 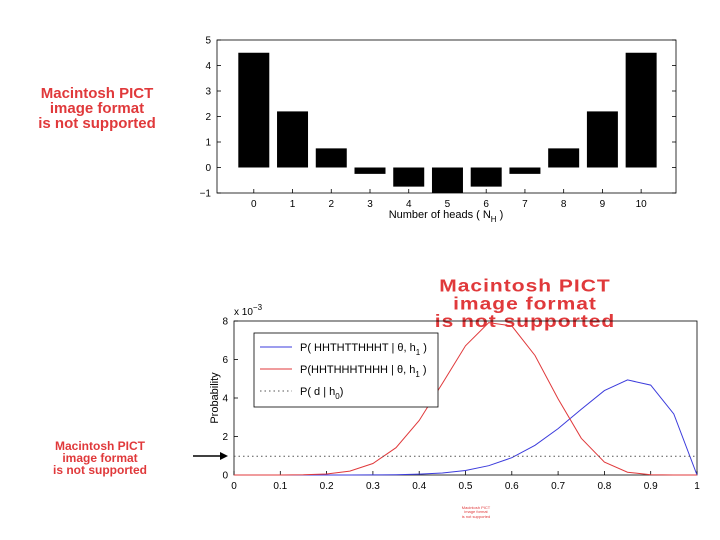 What do you see at coordinates (225, 437) in the screenshot?
I see `line-y-tick-label: 2` at bounding box center [225, 437].